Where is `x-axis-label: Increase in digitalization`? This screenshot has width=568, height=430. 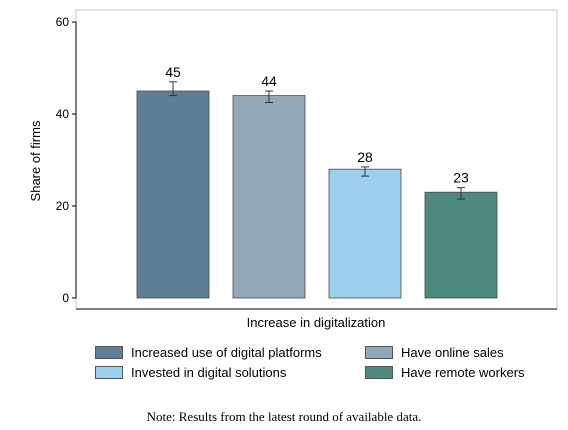 x-axis-label: Increase in digitalization is located at coordinates (316, 322).